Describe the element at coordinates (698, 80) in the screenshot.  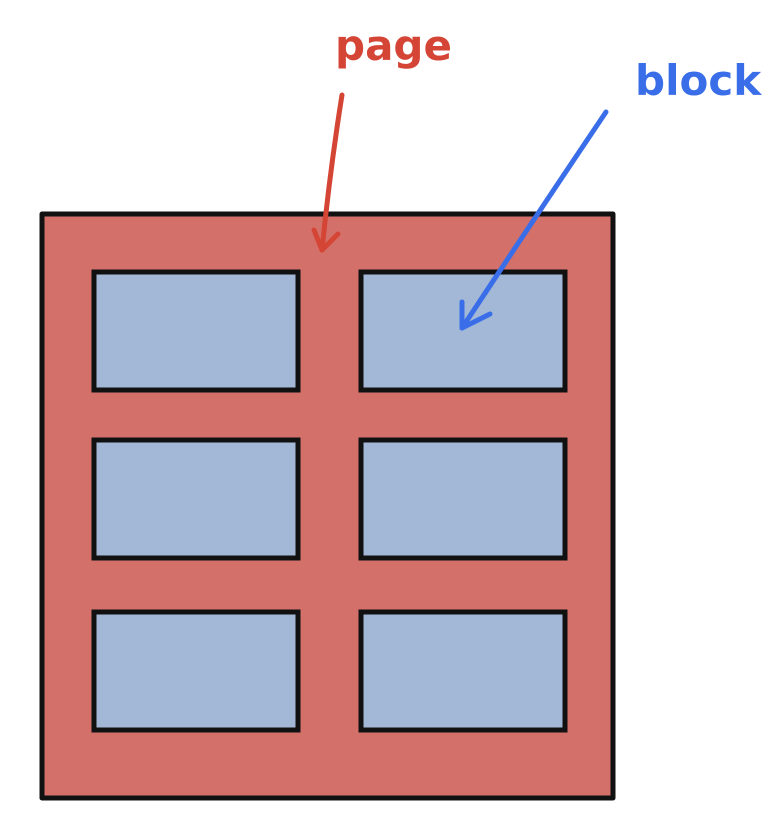
I see `block-label: block` at that location.